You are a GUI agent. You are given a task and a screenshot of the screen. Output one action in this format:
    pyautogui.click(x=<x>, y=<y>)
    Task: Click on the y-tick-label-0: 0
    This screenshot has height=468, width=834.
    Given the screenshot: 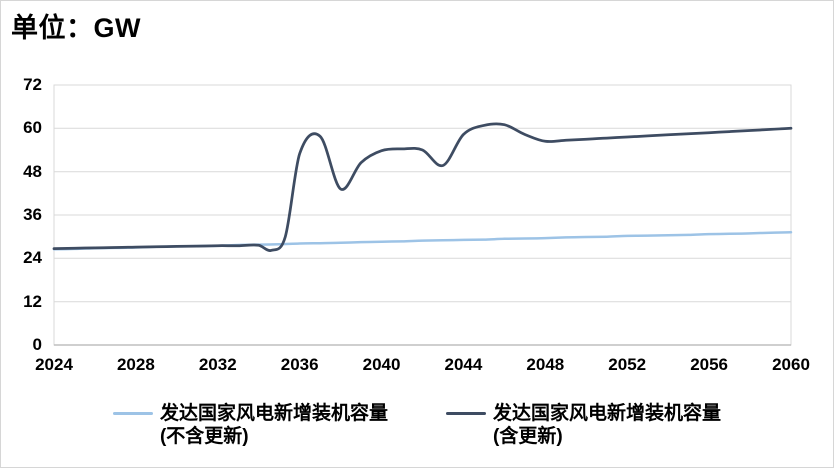 What is the action you would take?
    pyautogui.click(x=37, y=344)
    